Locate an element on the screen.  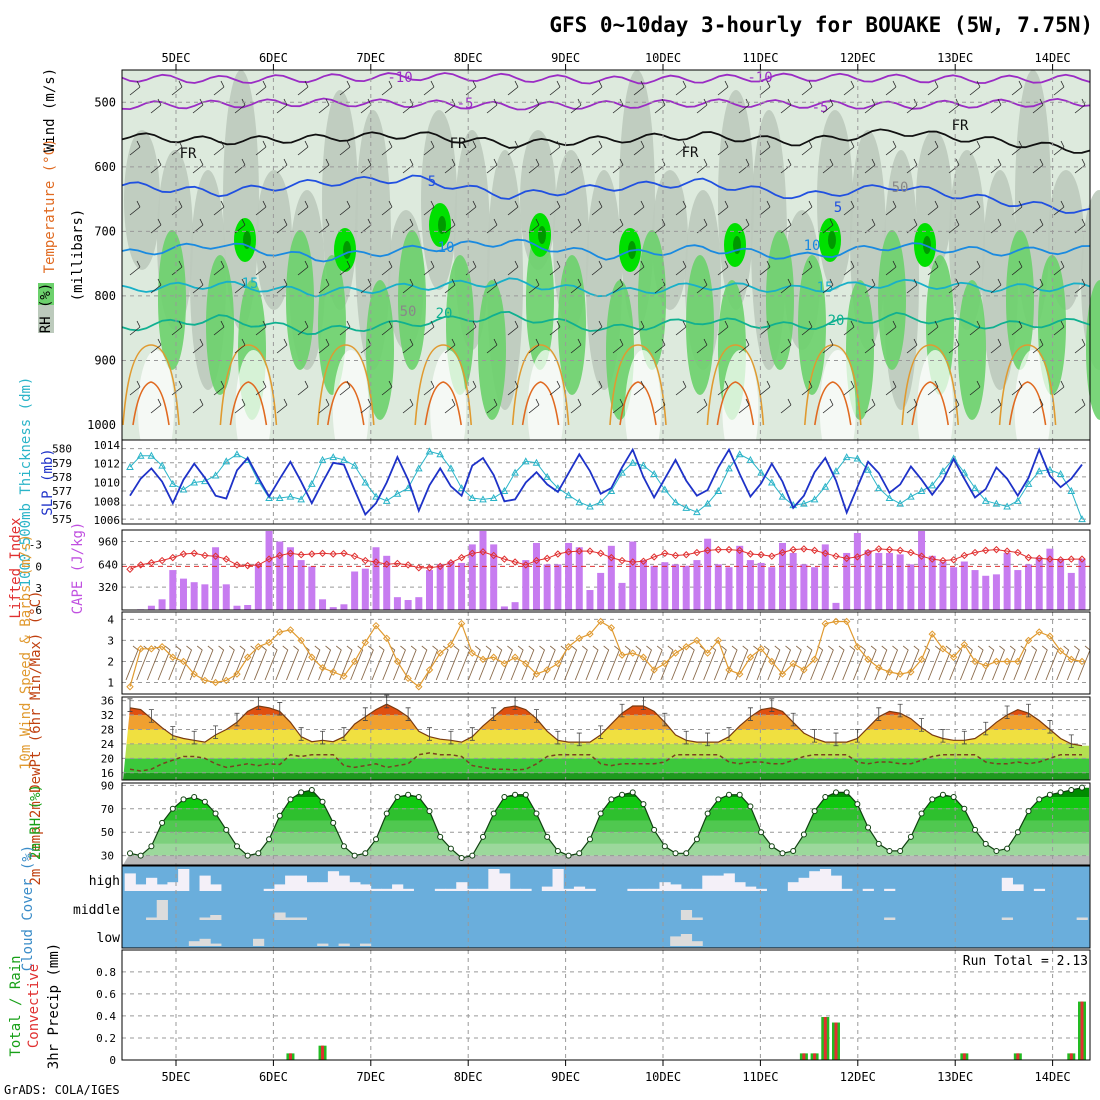
precip-tick-label: 0.4 is located at coordinates (106, 1016).